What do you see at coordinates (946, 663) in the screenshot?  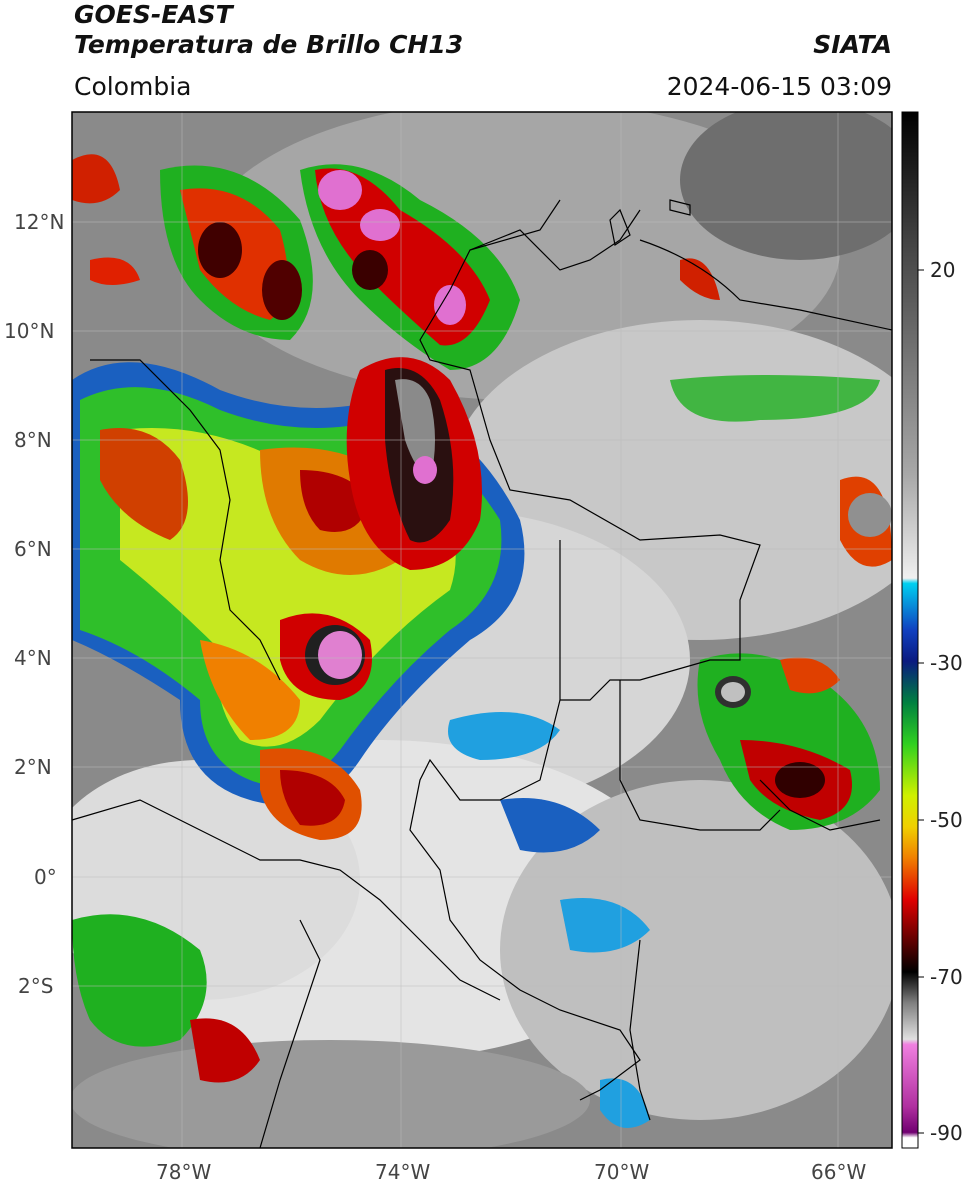 I see `colorbar-label: -30` at bounding box center [946, 663].